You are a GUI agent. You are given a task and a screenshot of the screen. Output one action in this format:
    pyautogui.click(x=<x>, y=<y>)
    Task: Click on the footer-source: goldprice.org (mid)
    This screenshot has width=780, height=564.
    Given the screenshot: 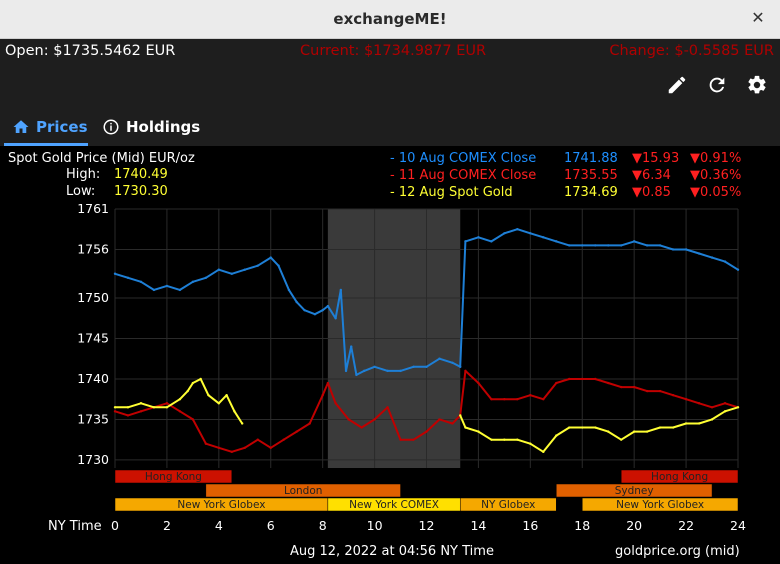 What is the action you would take?
    pyautogui.click(x=677, y=551)
    